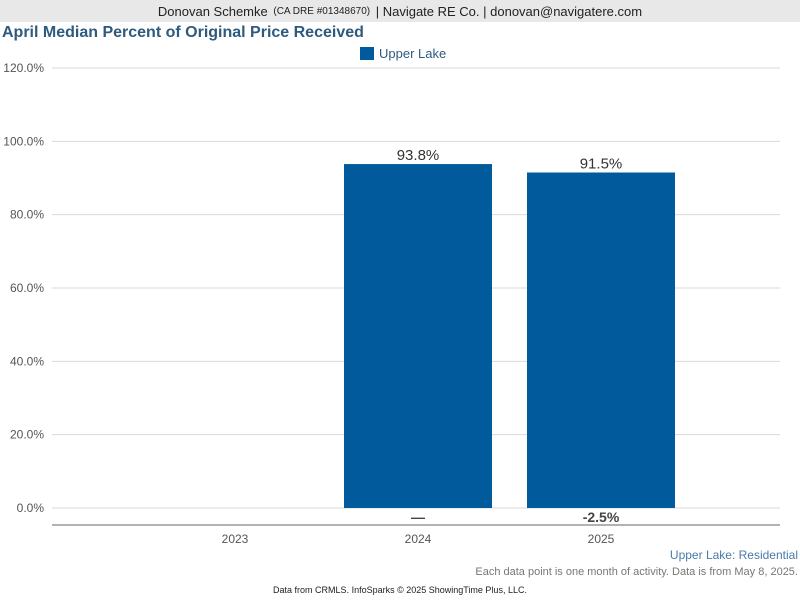  What do you see at coordinates (733, 555) in the screenshot?
I see `series-note: Upper Lake: Residential` at bounding box center [733, 555].